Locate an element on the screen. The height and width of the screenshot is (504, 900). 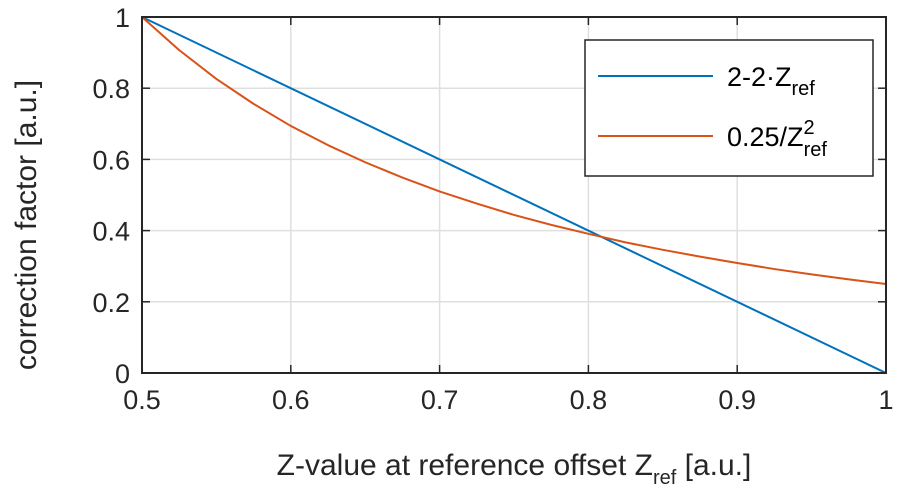
x-tick-label: 1 is located at coordinates (885, 400).